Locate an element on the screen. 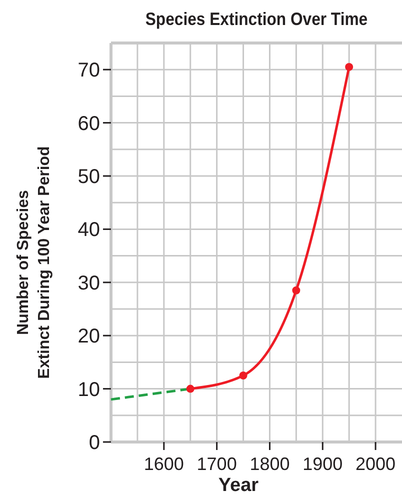  y-tick-label: 40 is located at coordinates (89, 230).